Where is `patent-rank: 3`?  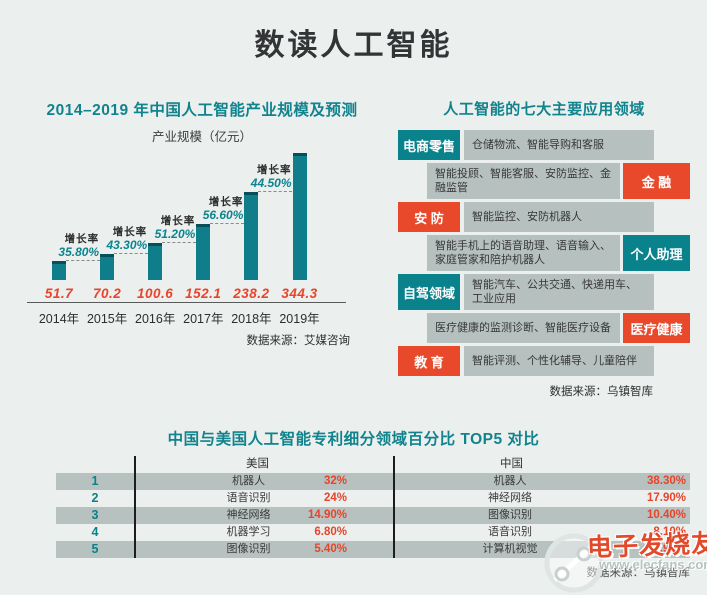 patent-rank: 3 is located at coordinates (95, 515).